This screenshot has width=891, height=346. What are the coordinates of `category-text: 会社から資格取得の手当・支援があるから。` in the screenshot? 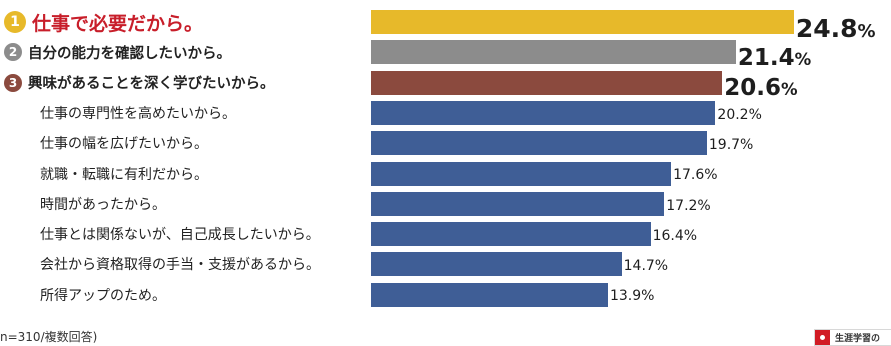 It's located at (180, 265).